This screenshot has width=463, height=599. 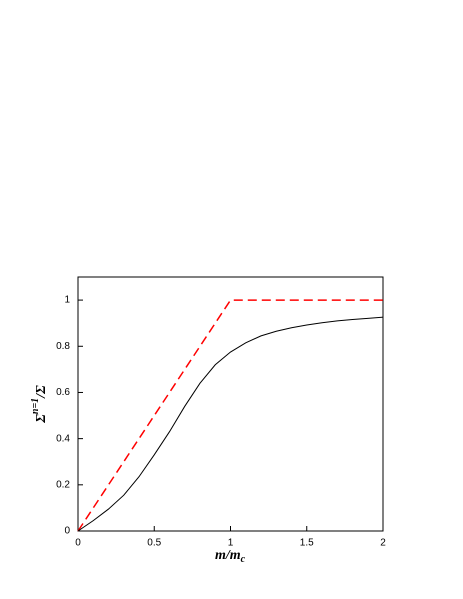 I want to click on x-tick-label: 1, so click(x=231, y=543).